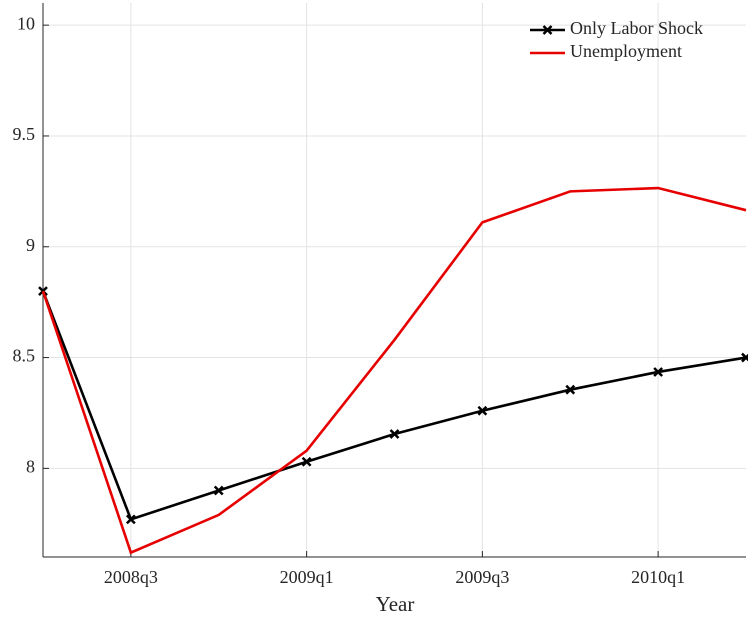  I want to click on y-tick-label: 9, so click(30, 245).